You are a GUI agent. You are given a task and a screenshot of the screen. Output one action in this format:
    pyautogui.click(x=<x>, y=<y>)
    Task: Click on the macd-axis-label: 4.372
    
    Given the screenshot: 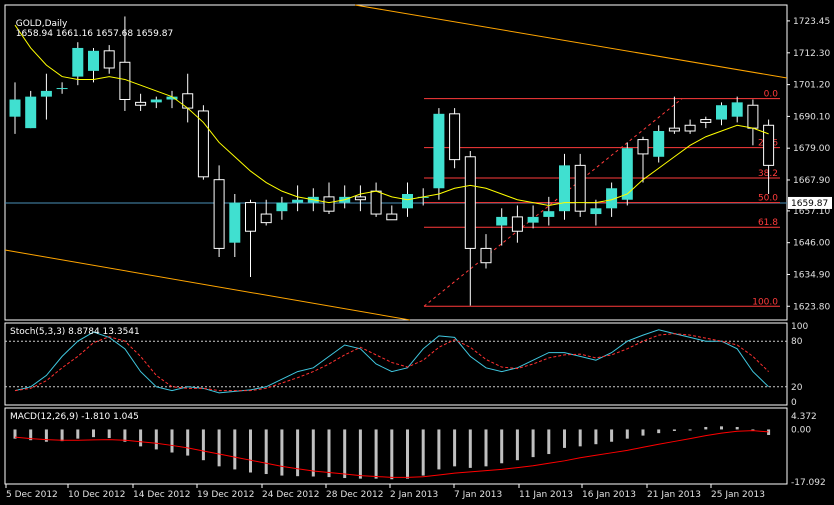 What is the action you would take?
    pyautogui.click(x=804, y=417)
    